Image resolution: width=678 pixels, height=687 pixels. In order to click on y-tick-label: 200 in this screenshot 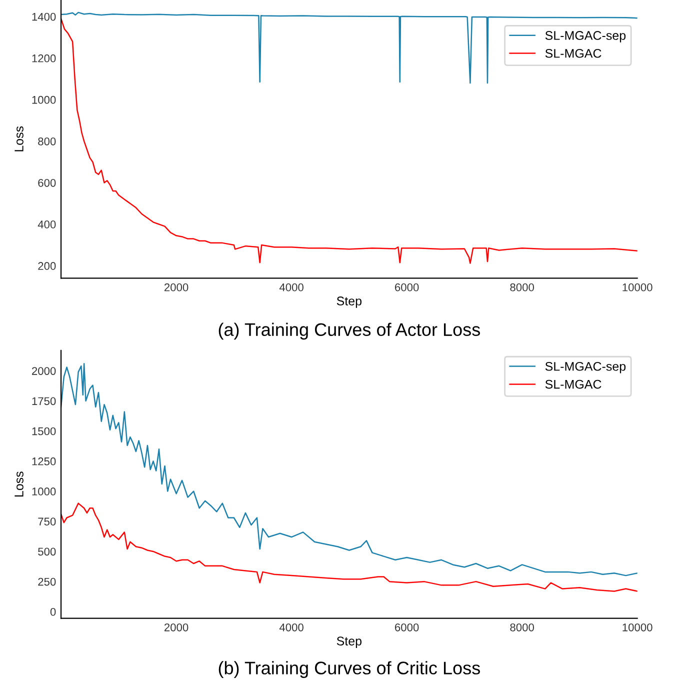, I will do `click(47, 266)`.